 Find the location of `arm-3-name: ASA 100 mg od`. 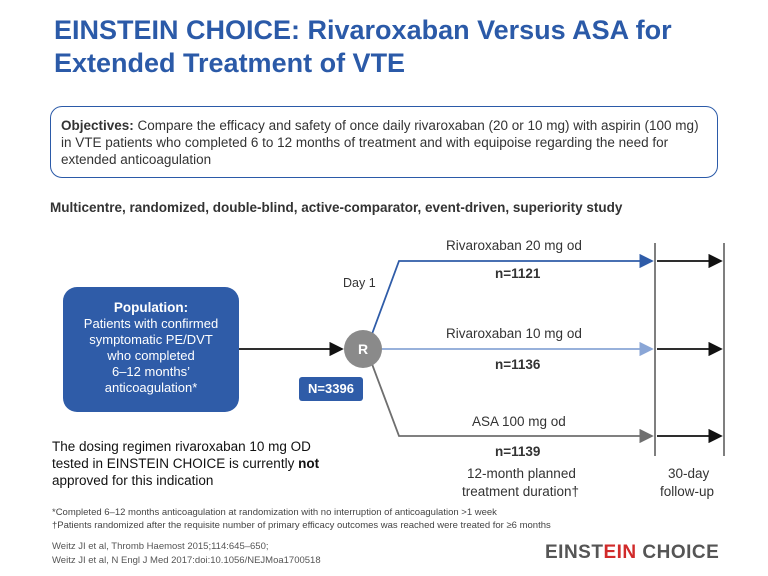

arm-3-name: ASA 100 mg od is located at coordinates (519, 421).